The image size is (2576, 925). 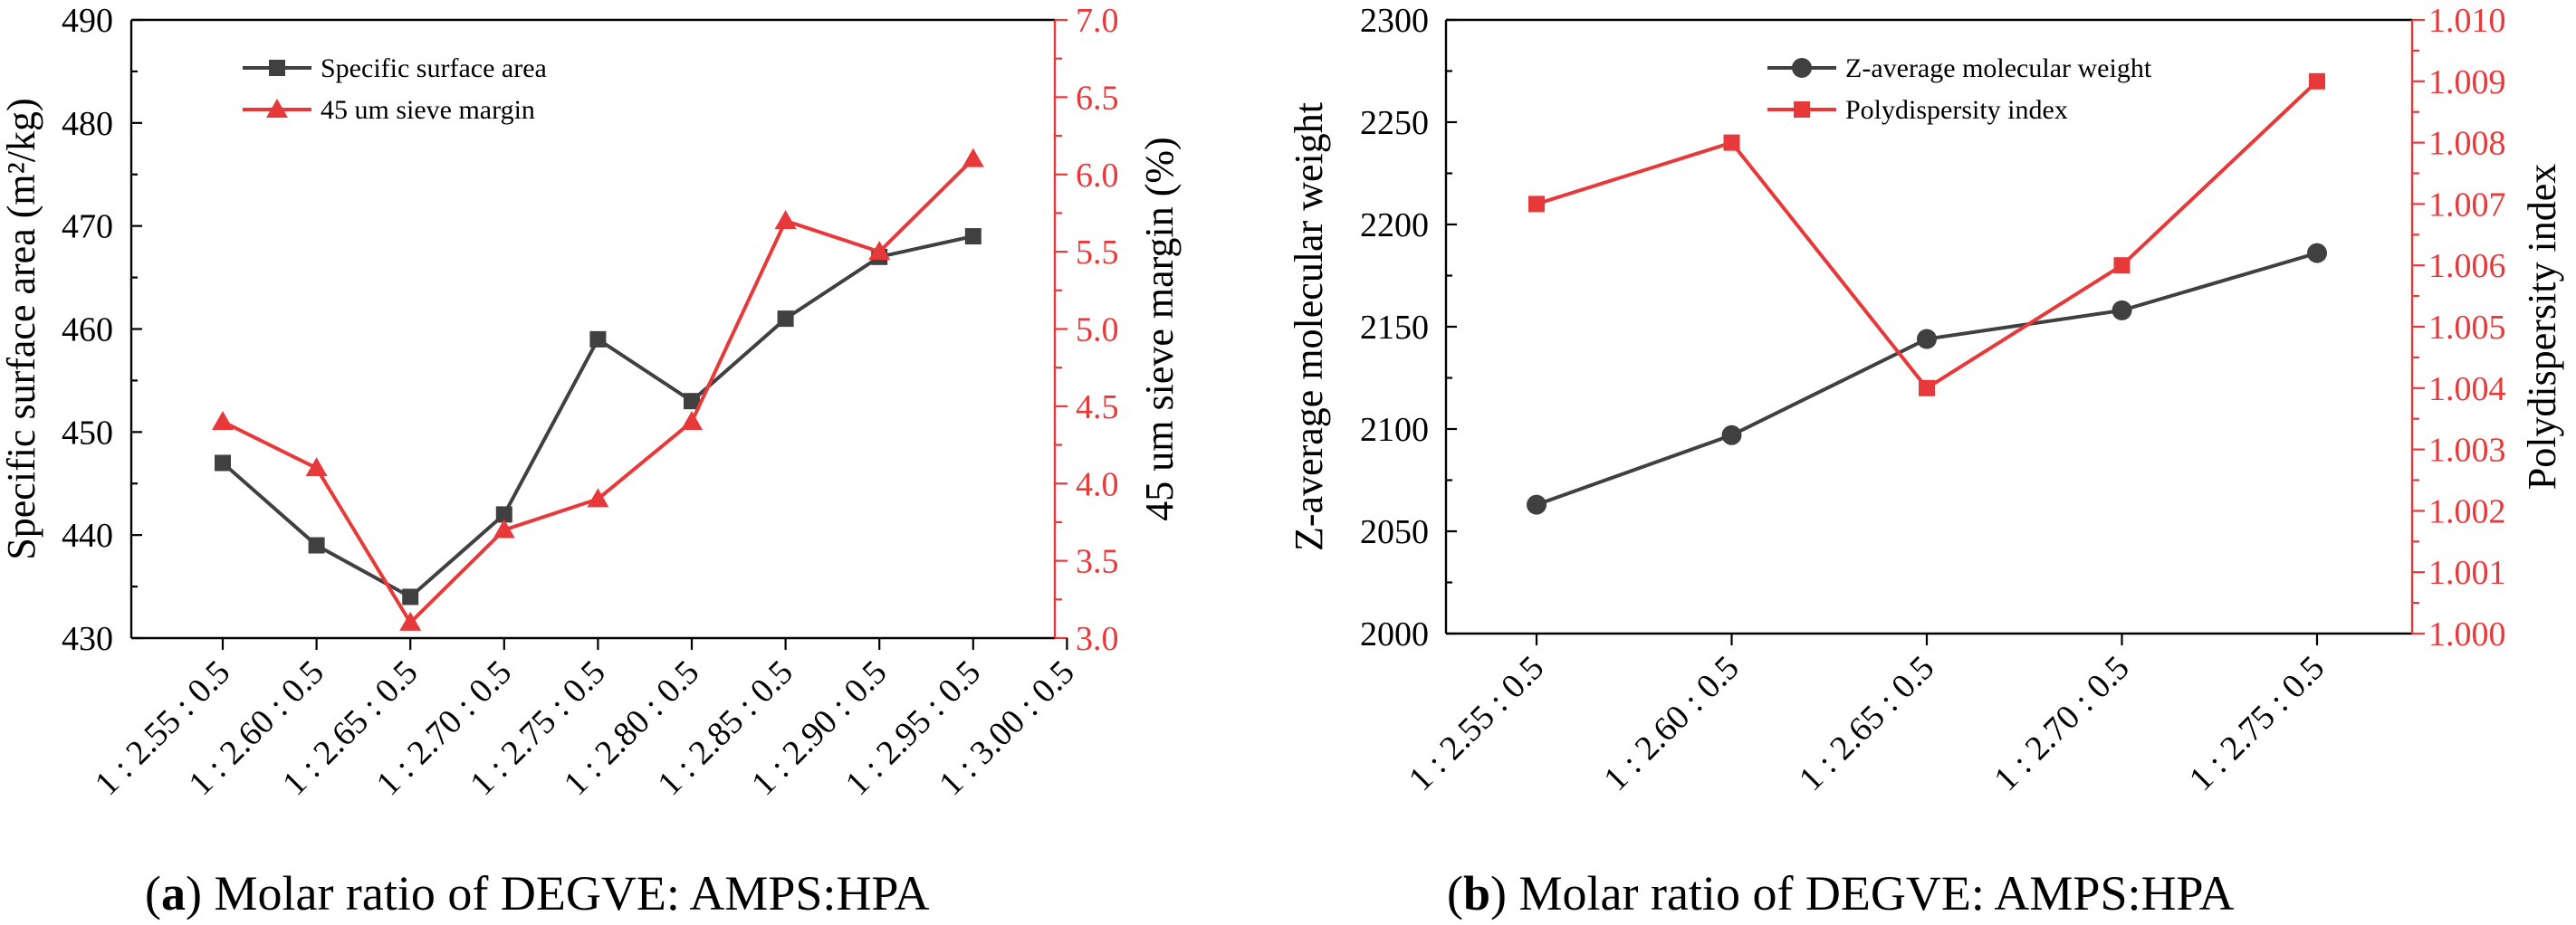 I want to click on caption: (a) Molar ratio of DEGVE: AMPS:HPA, so click(x=537, y=893).